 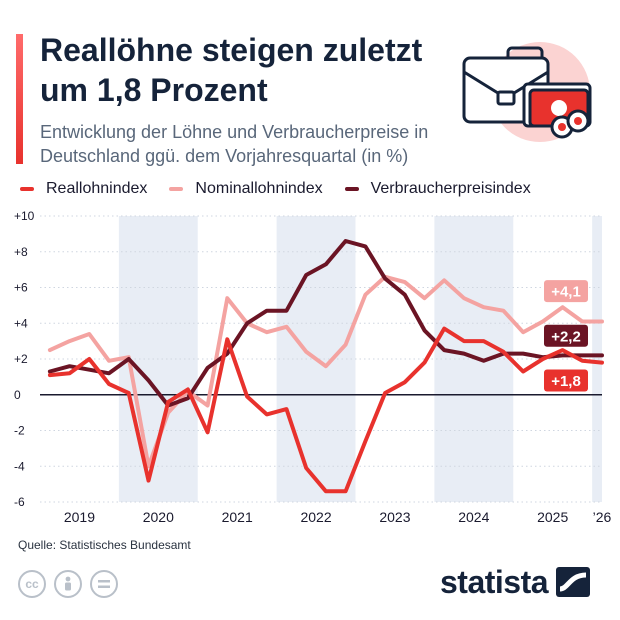 I want to click on y-tick-label: +10, so click(x=24, y=216).